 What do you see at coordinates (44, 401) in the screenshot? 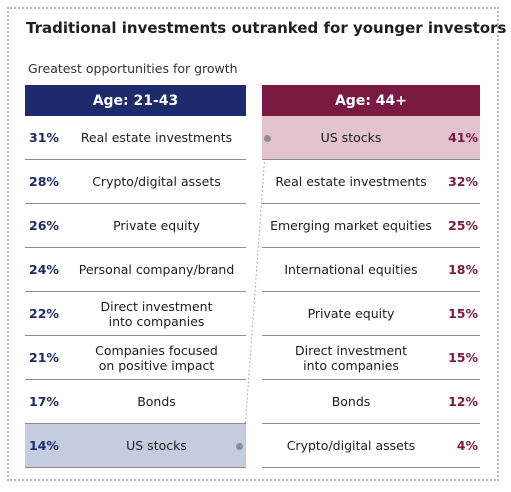
I see `value-label: 17%` at bounding box center [44, 401].